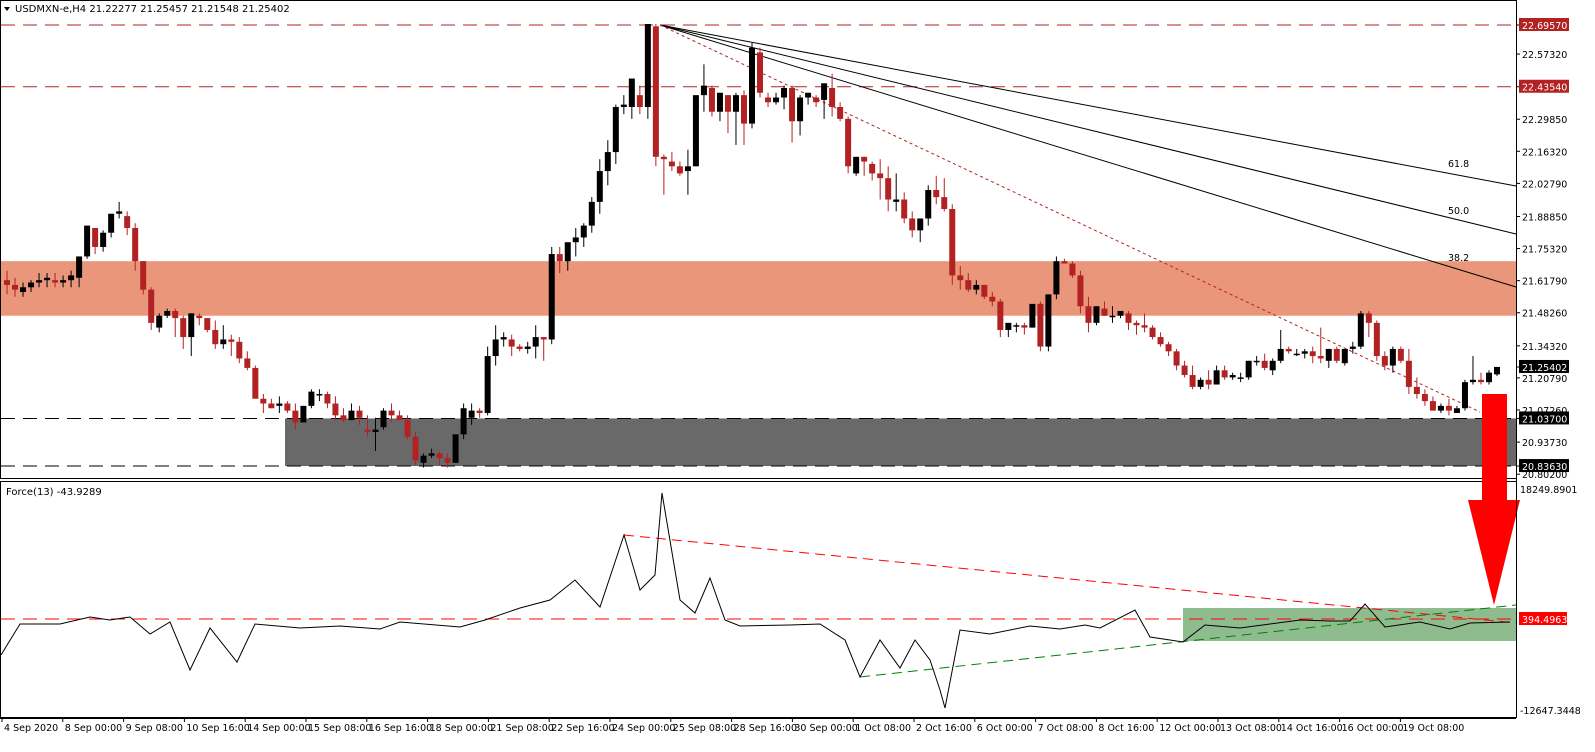 This screenshot has height=752, width=1595. Describe the element at coordinates (1544, 368) in the screenshot. I see `svg-text: 21.25402` at that location.